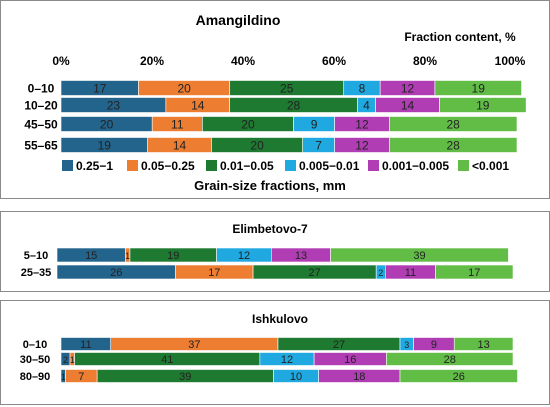  What do you see at coordinates (41, 124) in the screenshot?
I see `category-label: 45–50` at bounding box center [41, 124].